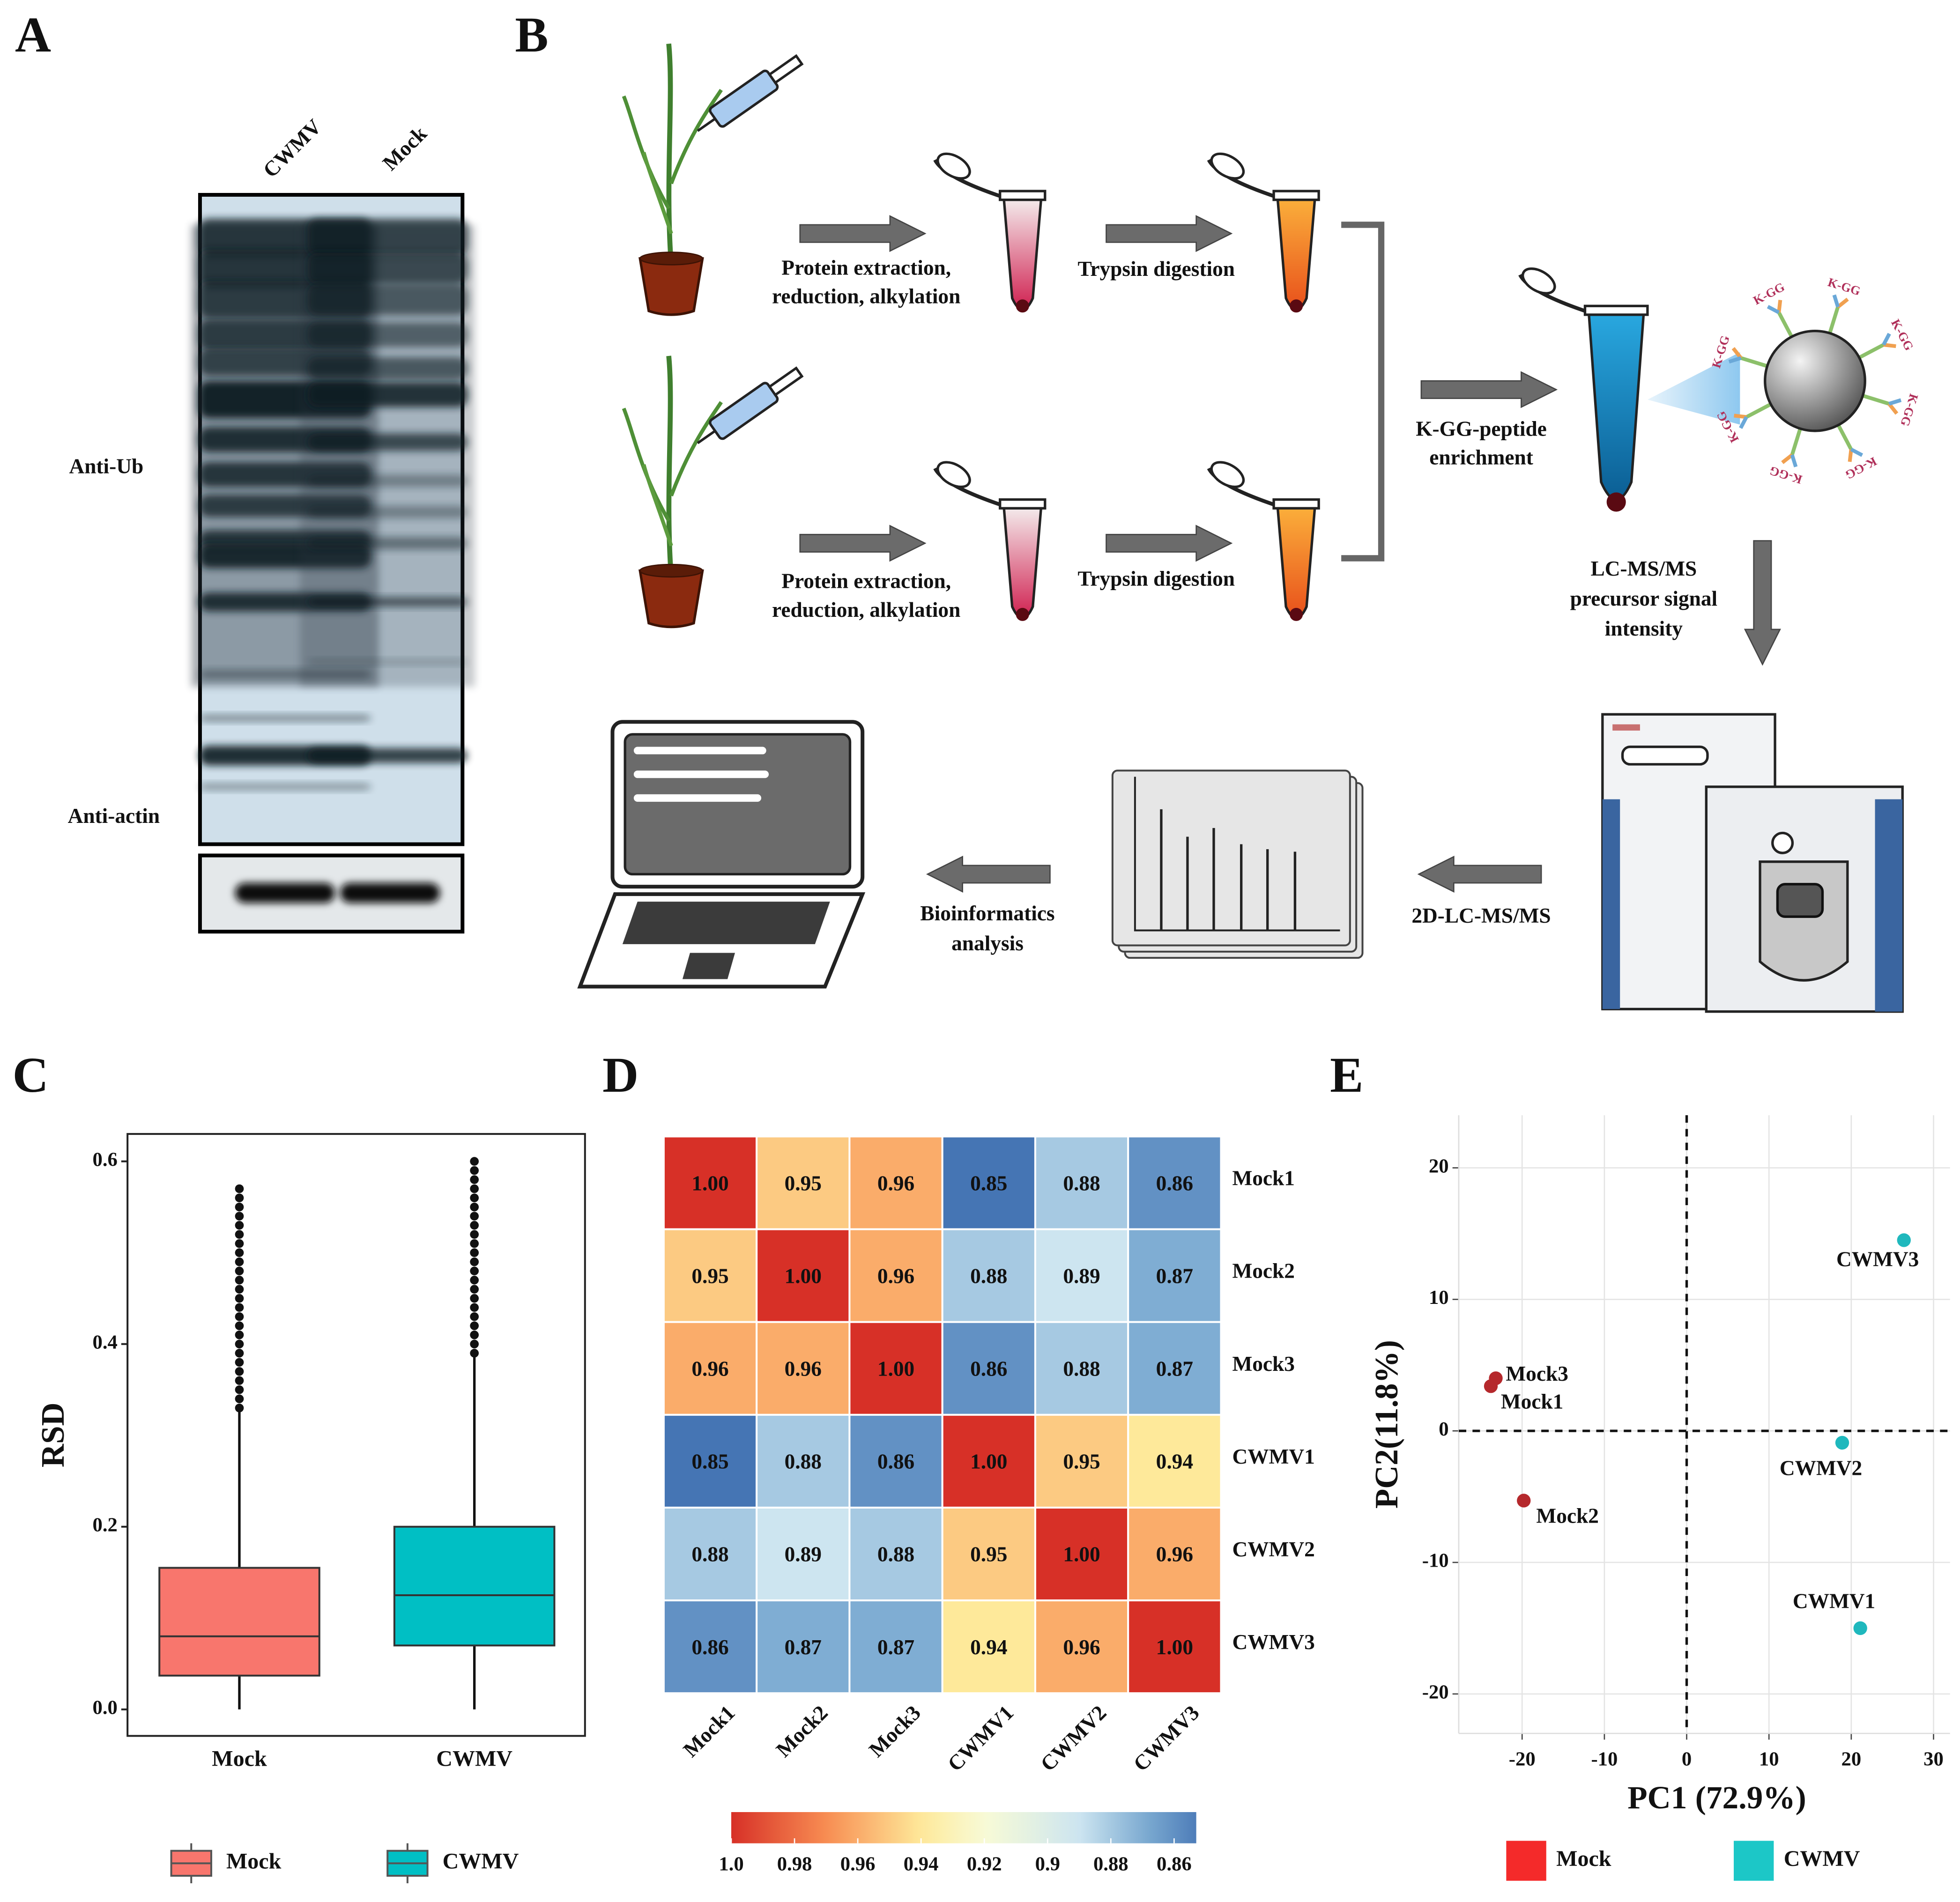 The width and height of the screenshot is (1960, 1902). I want to click on row-label: CWMV1, so click(1273, 1456).